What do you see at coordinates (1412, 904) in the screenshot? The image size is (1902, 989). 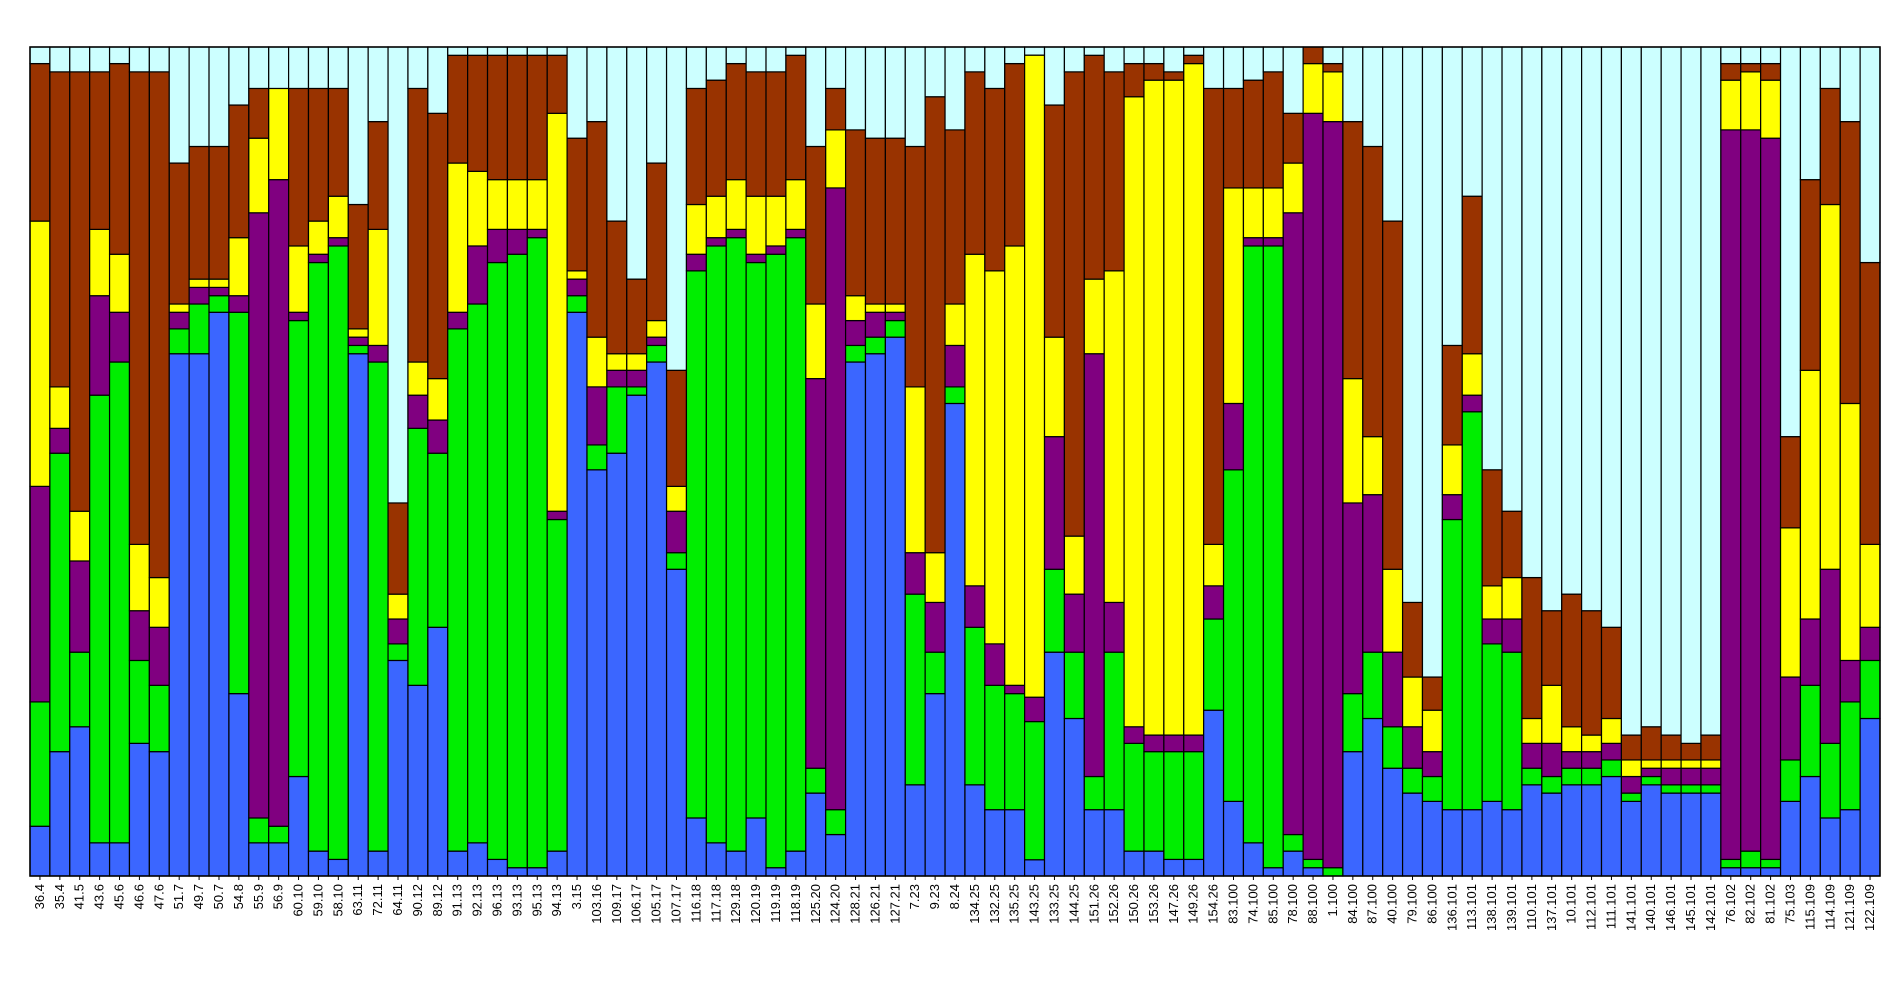 I see `x-tick-label: 79.100` at bounding box center [1412, 904].